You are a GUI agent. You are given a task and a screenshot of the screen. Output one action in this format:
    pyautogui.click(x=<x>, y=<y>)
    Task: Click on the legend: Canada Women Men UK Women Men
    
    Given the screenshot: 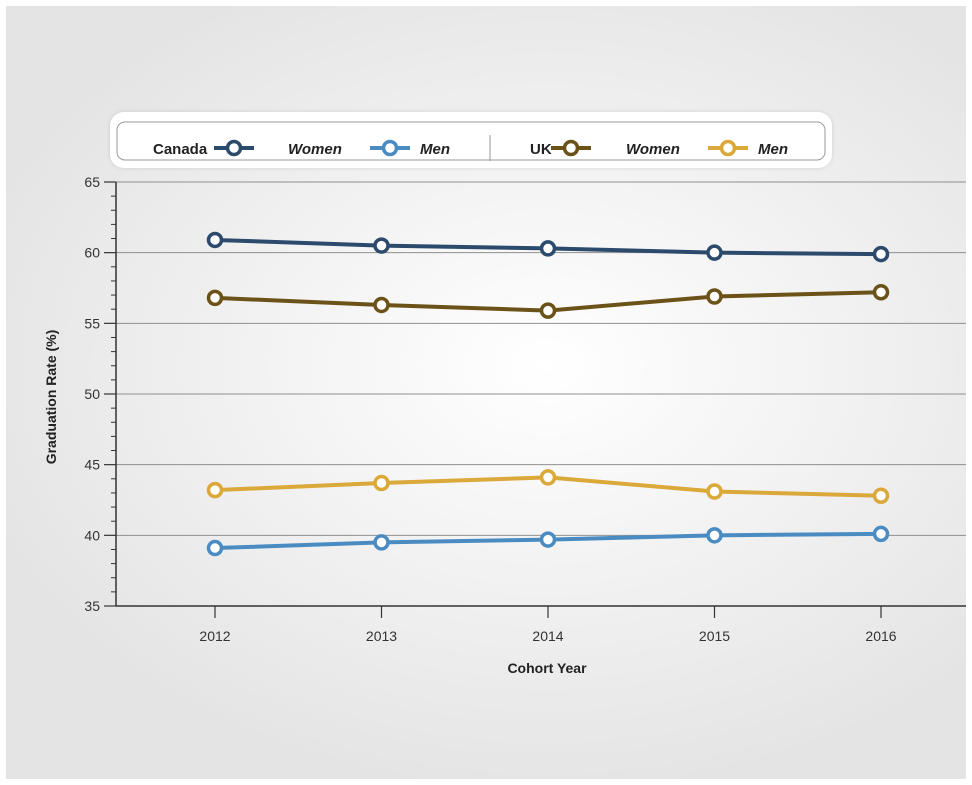 What is the action you would take?
    pyautogui.click(x=471, y=140)
    